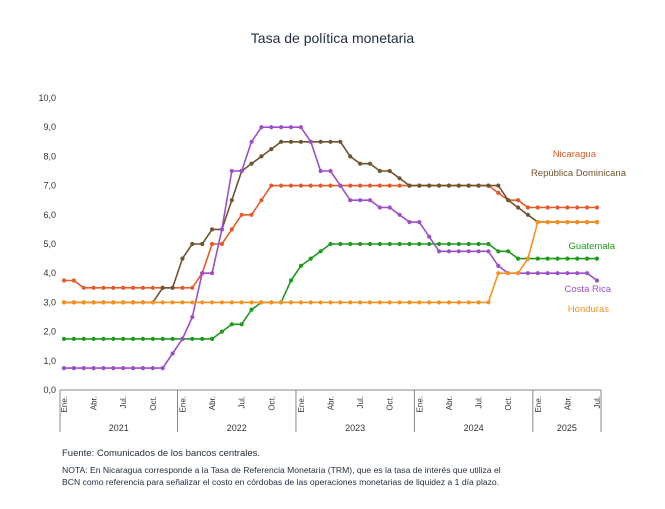 This screenshot has width=665, height=509. Describe the element at coordinates (588, 289) in the screenshot. I see `series-label: Costa Rica` at that location.